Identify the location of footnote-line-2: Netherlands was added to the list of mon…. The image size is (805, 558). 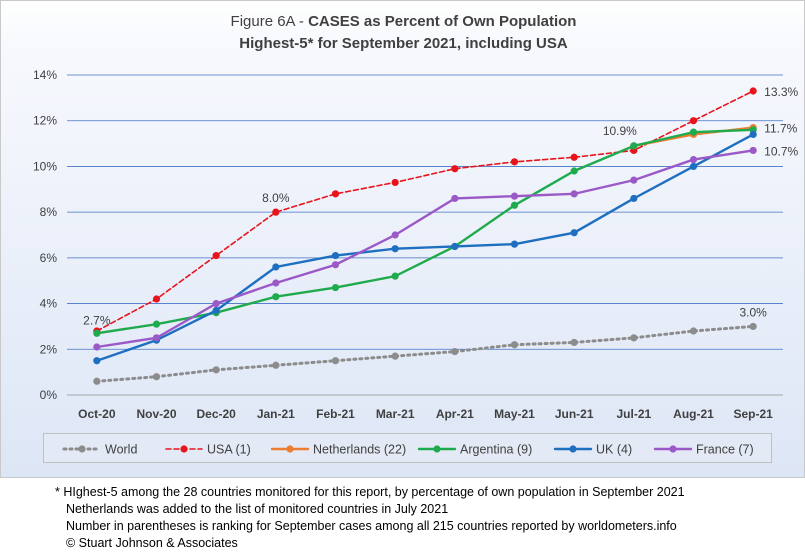
(257, 509).